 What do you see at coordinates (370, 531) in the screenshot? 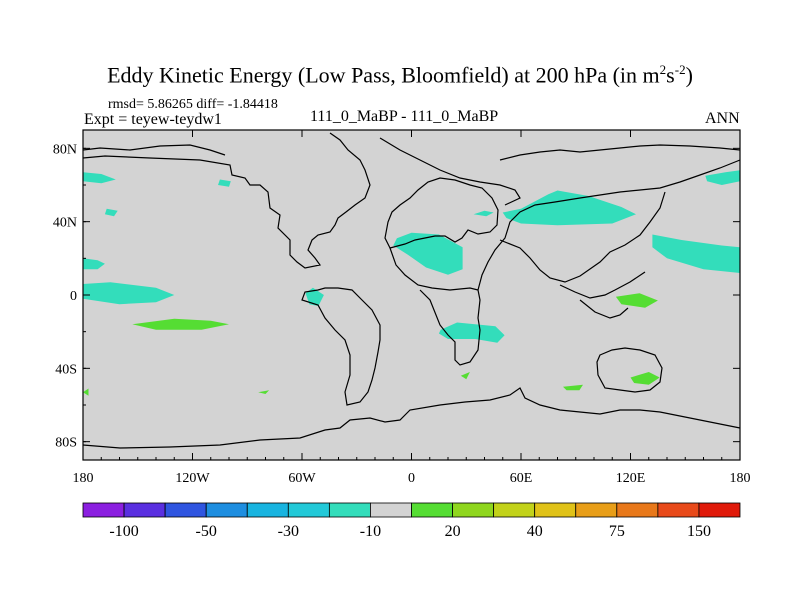
I see `colorbar-label-3: -10` at bounding box center [370, 531].